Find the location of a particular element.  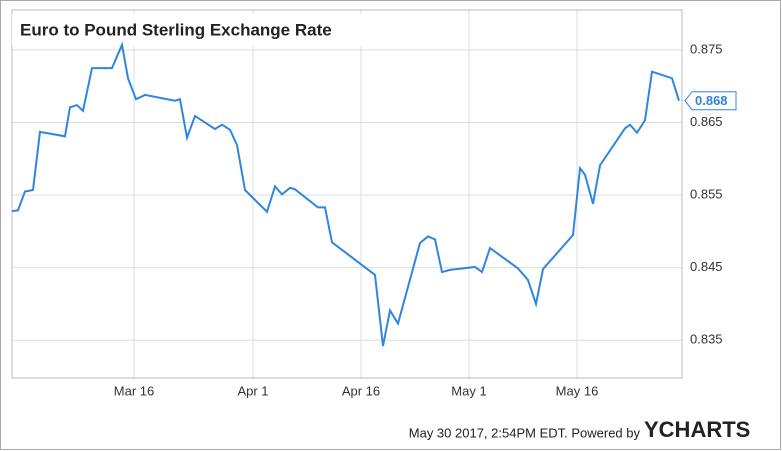

chart-title: Euro to Pound Sterling Exchange Rate is located at coordinates (176, 29).